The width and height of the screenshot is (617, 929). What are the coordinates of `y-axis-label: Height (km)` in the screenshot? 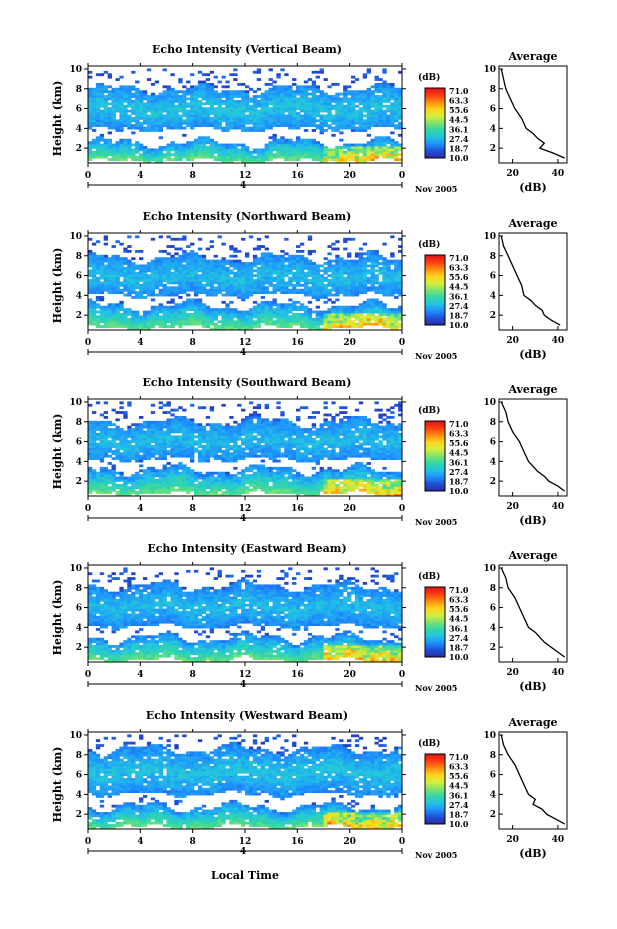 It's located at (57, 286).